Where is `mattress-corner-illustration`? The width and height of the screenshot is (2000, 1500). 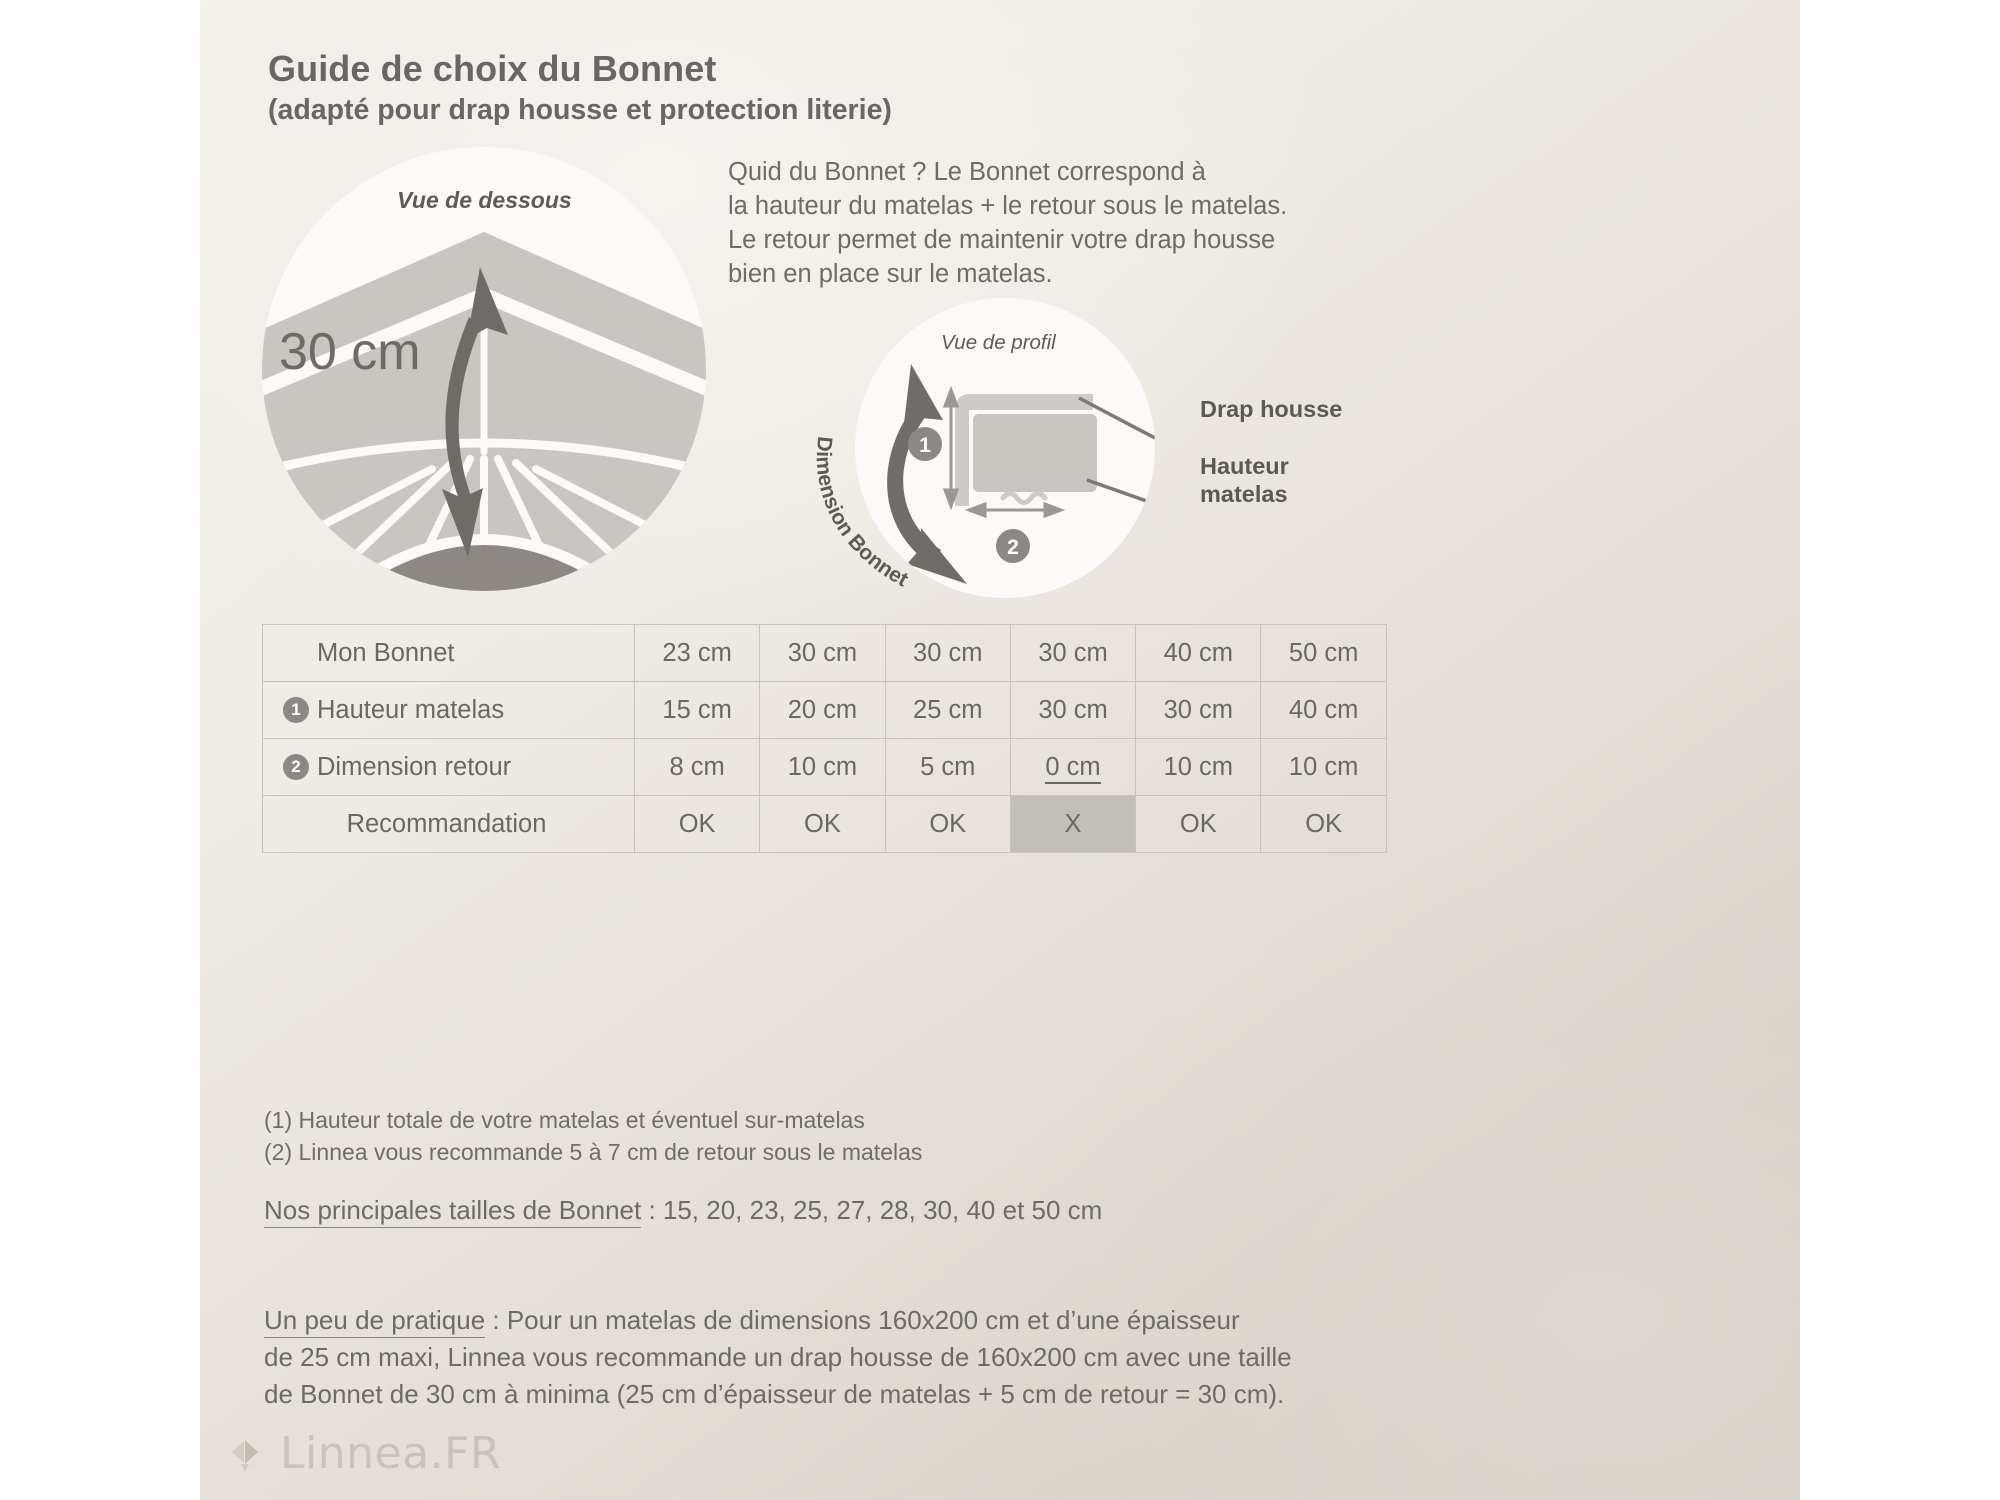
mattress-corner-illustration is located at coordinates (484, 411).